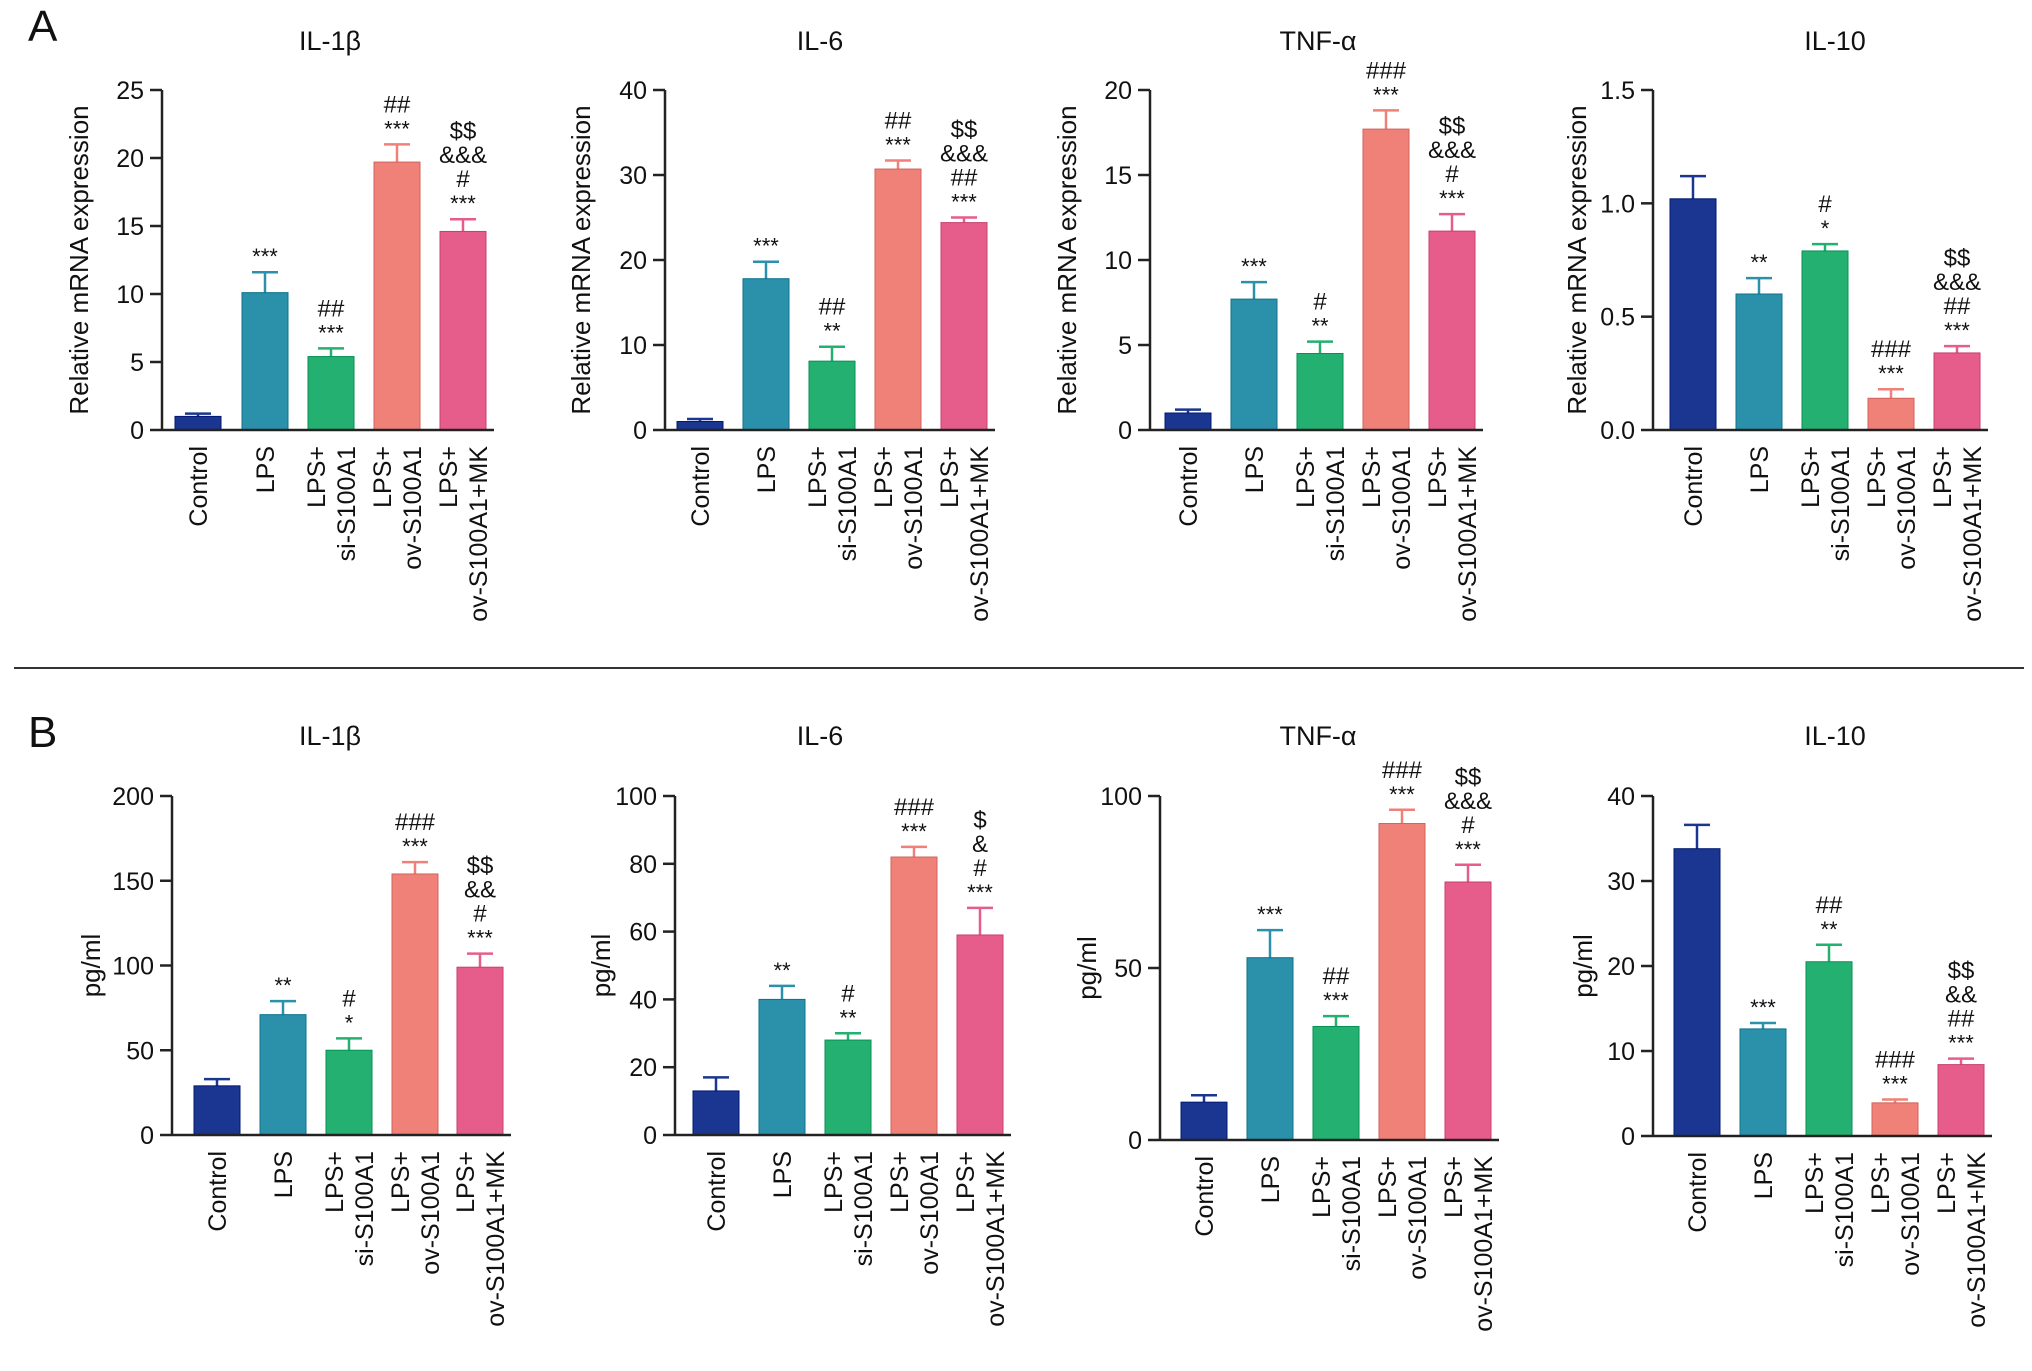 This screenshot has width=2032, height=1371. I want to click on y-tick-label: 40, so click(643, 1000).